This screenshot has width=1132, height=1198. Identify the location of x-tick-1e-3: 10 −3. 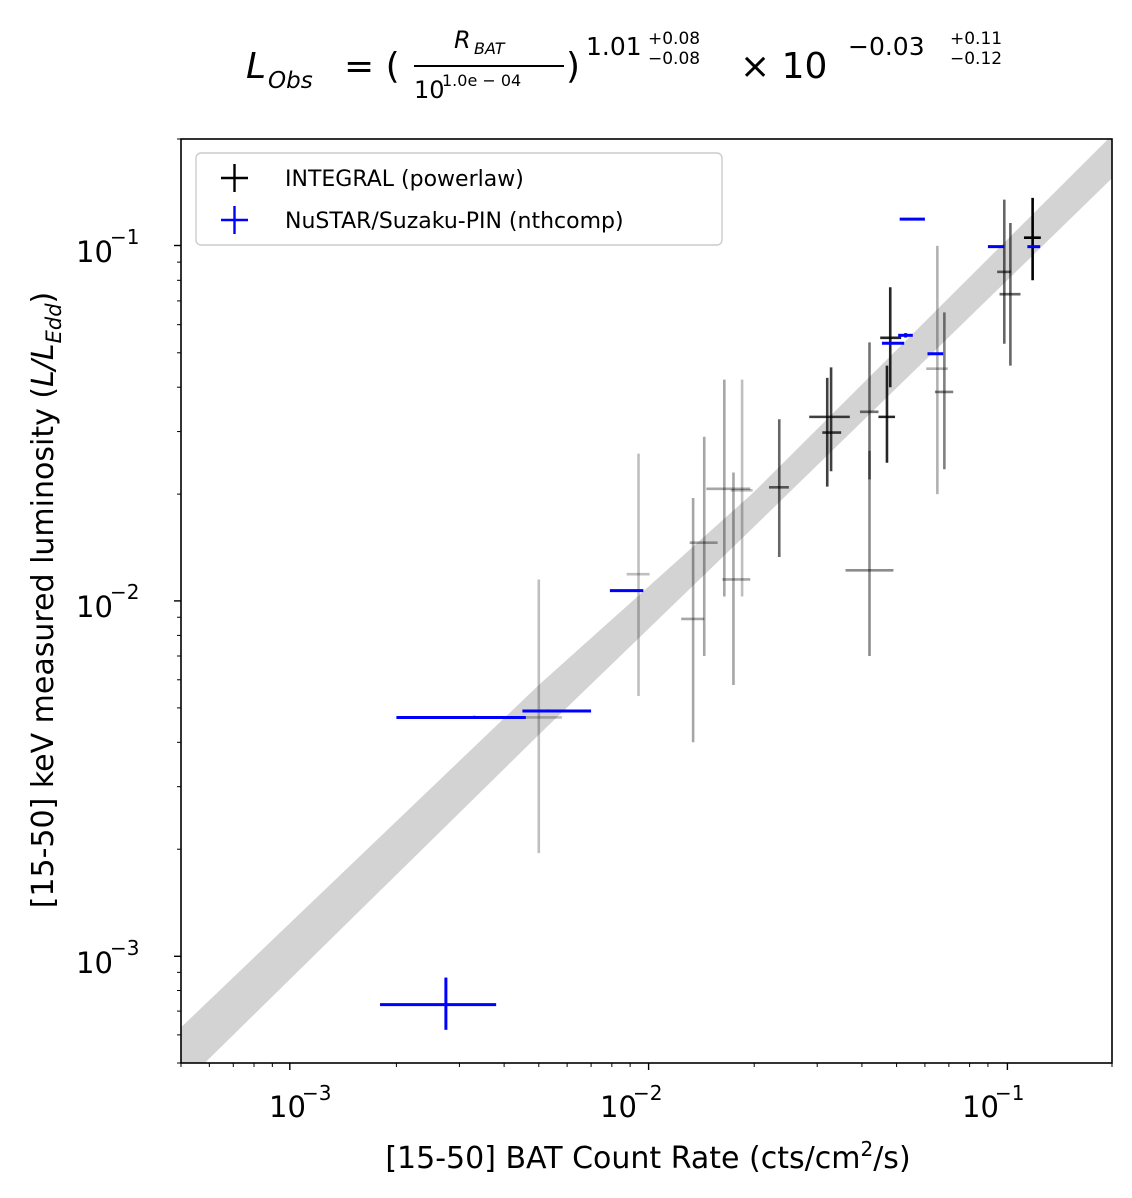
(300, 1093).